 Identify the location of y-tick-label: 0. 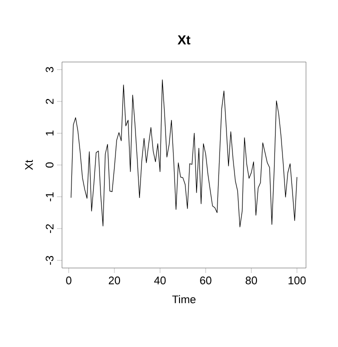
(50, 165).